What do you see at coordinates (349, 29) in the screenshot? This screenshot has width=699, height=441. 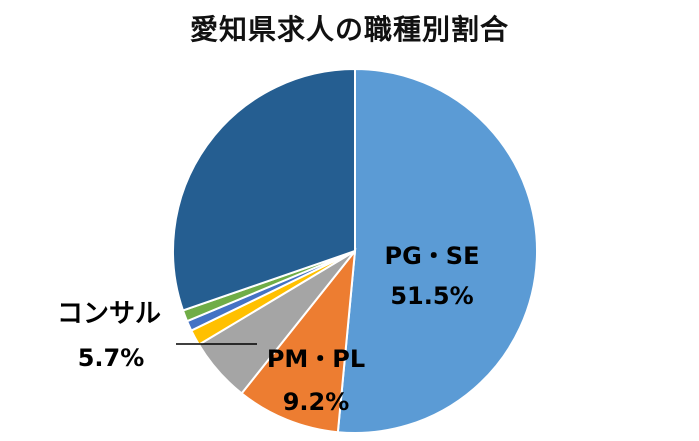 I see `chart-title: 愛知県求人の職種別割合` at bounding box center [349, 29].